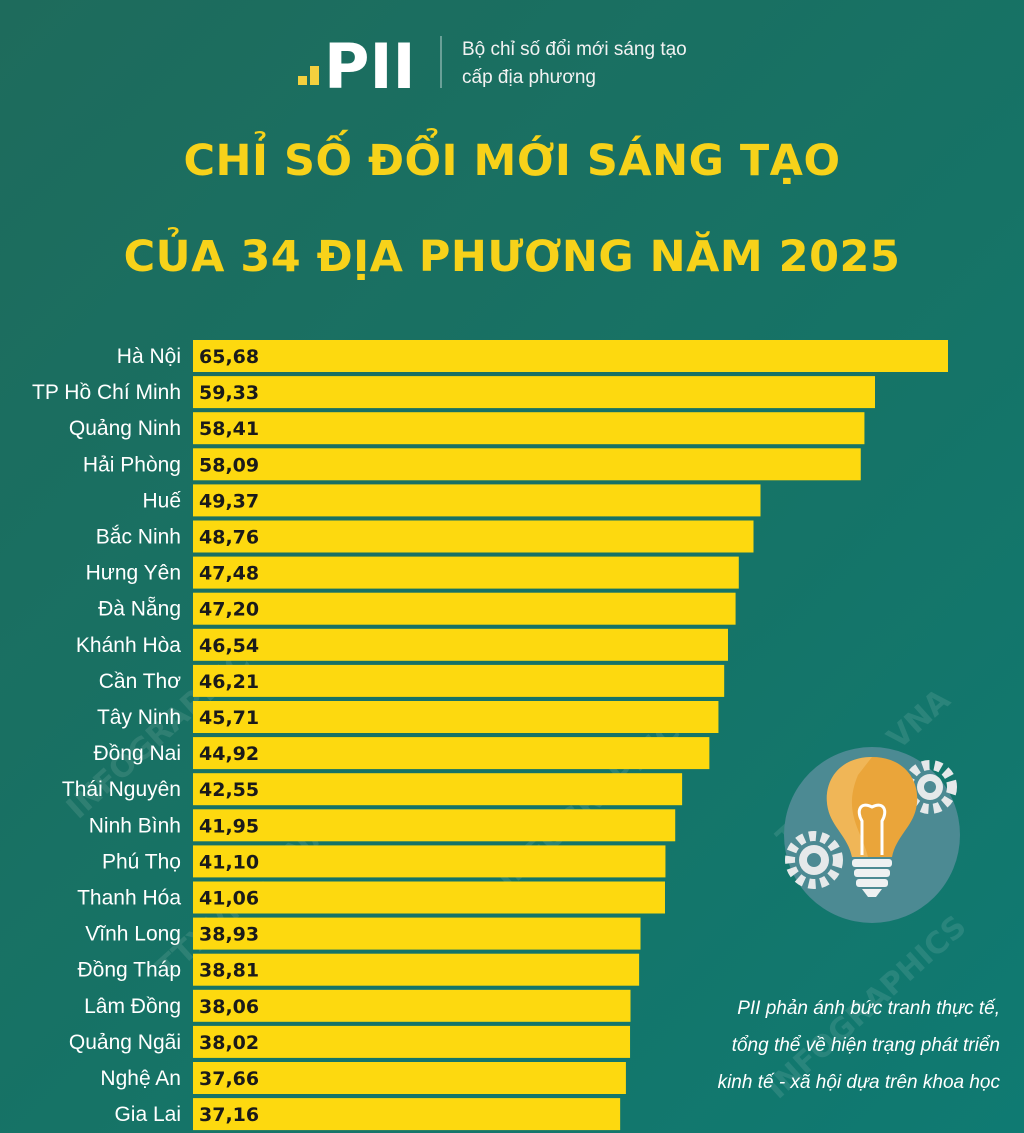 The height and width of the screenshot is (1133, 1024). Describe the element at coordinates (229, 826) in the screenshot. I see `value-label: 41,95` at that location.